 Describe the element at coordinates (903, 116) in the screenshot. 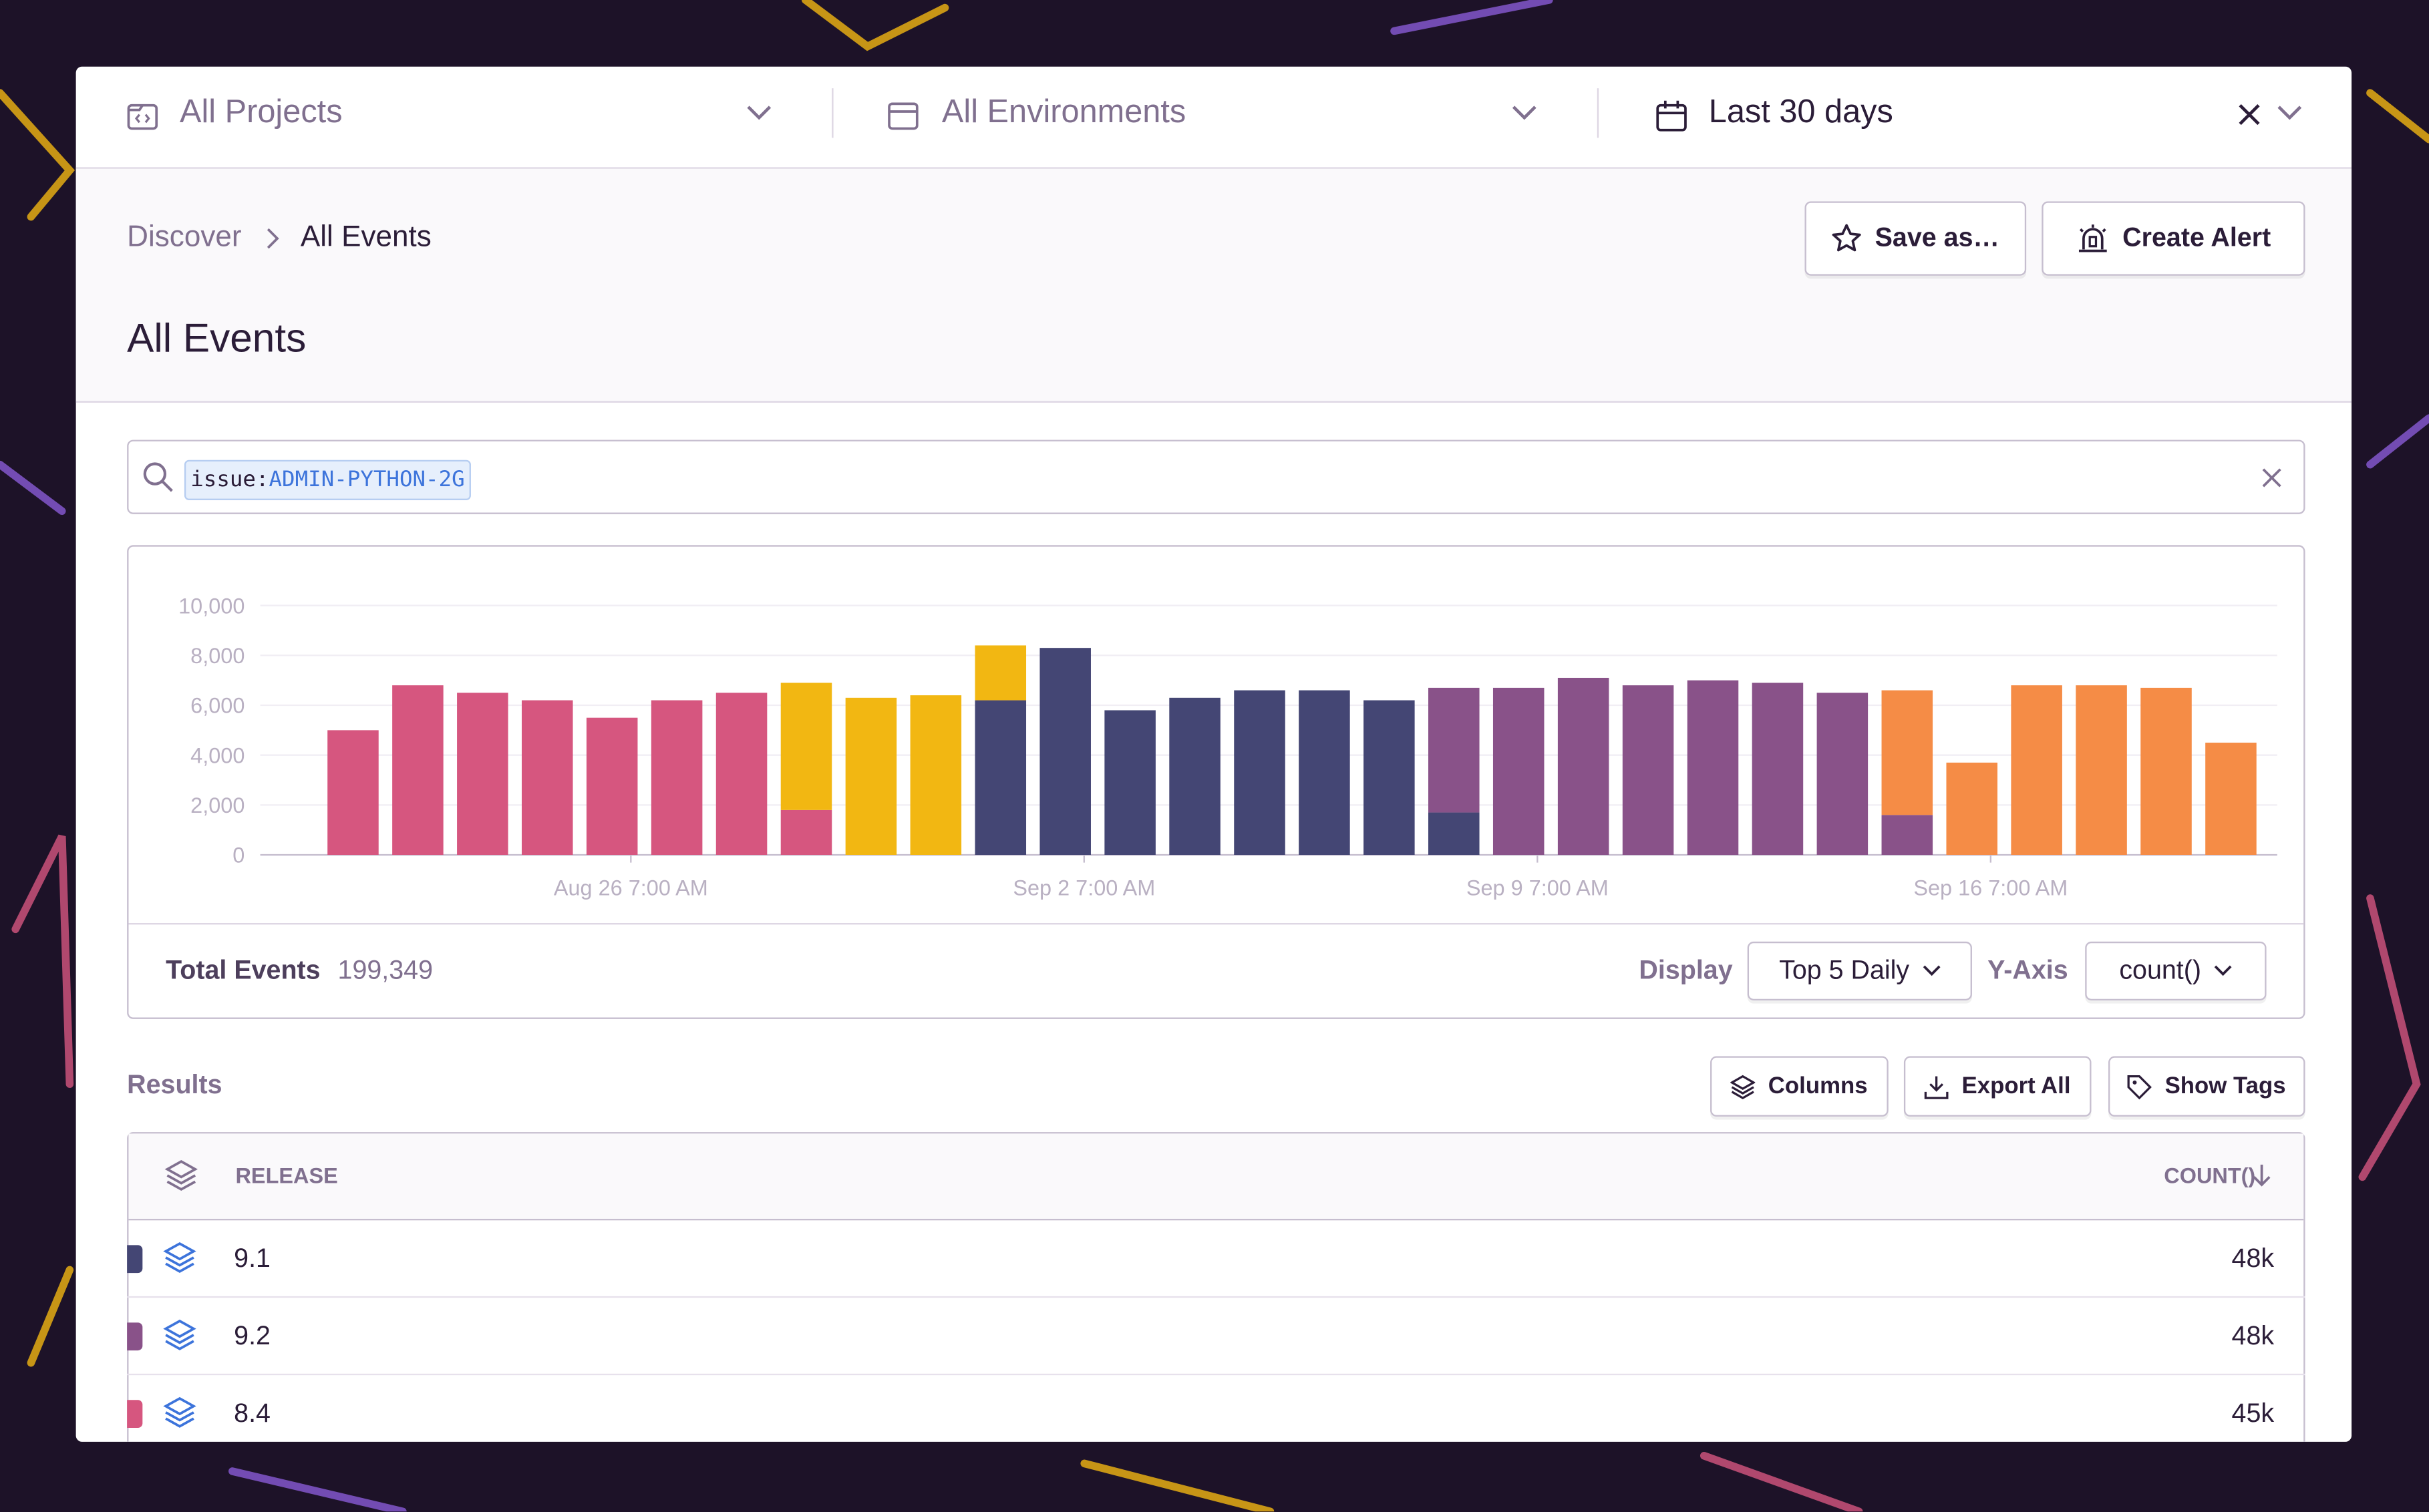

I see `environments-icon` at that location.